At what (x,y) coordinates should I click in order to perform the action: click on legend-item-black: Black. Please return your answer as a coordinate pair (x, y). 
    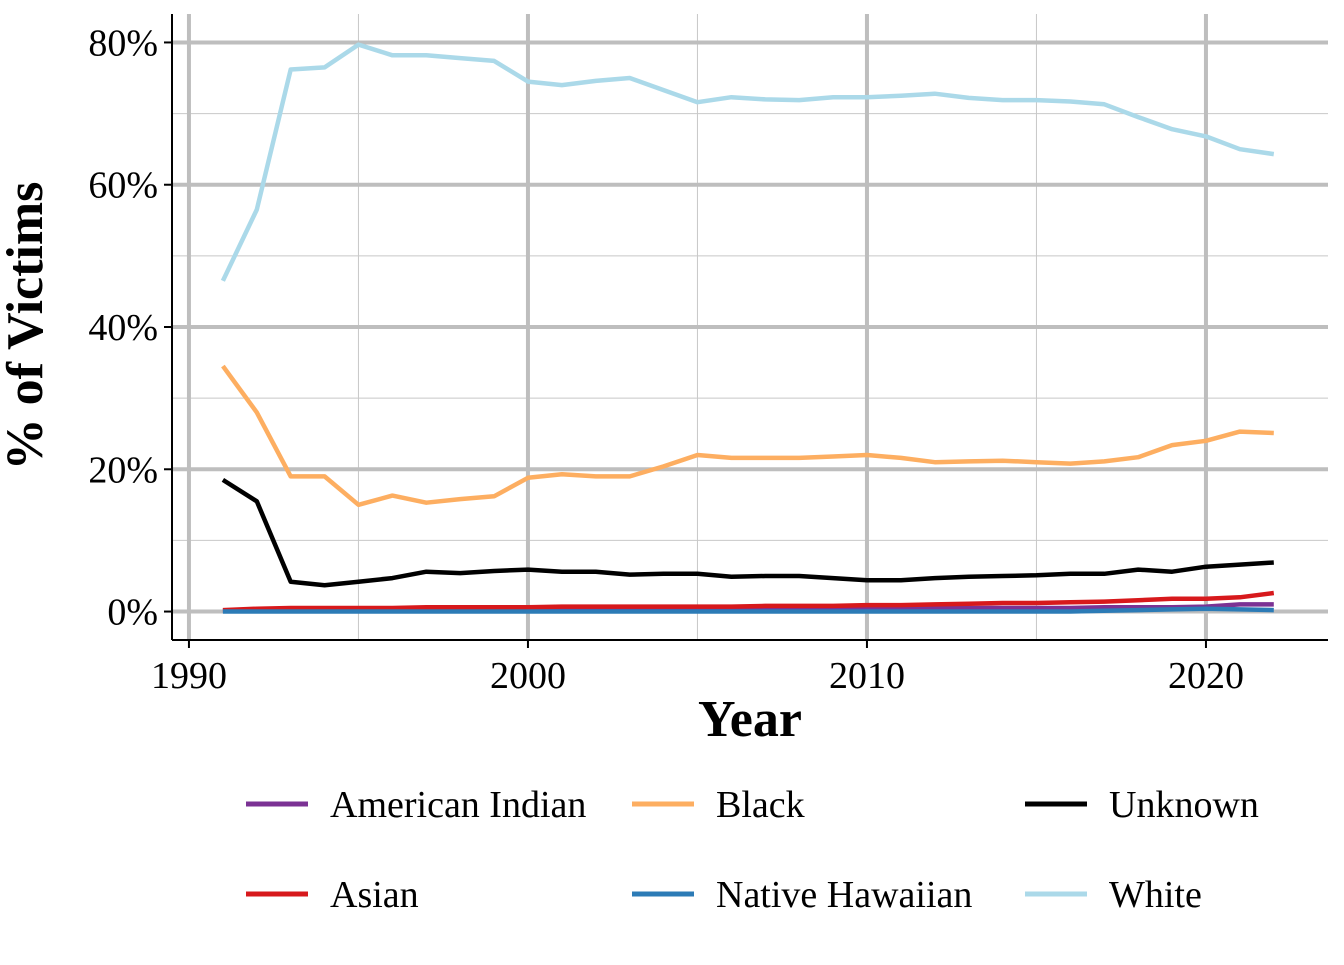
    Looking at the image, I should click on (718, 805).